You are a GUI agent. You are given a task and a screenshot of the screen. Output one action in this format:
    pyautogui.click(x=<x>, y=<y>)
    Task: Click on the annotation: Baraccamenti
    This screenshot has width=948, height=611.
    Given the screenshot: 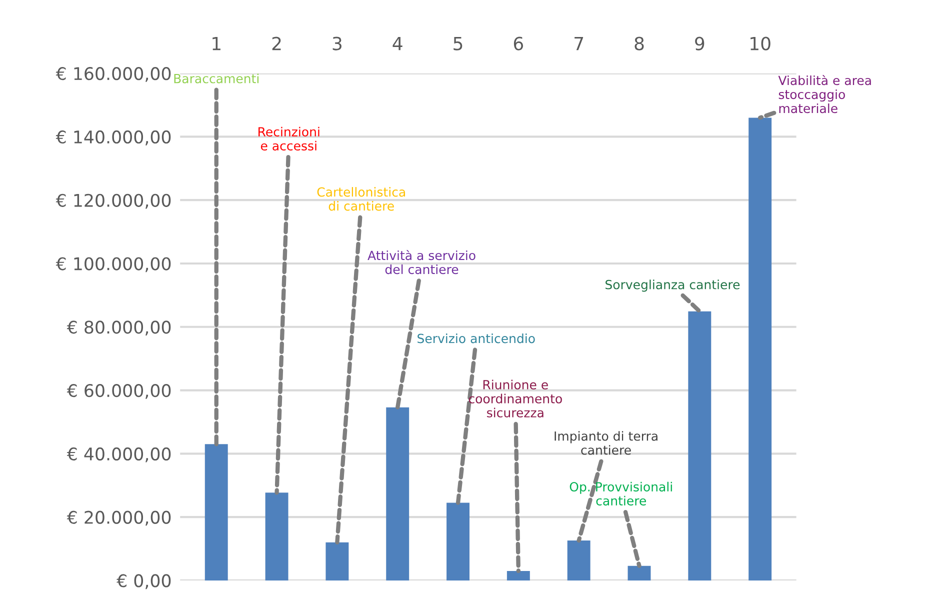 What is the action you would take?
    pyautogui.click(x=216, y=79)
    